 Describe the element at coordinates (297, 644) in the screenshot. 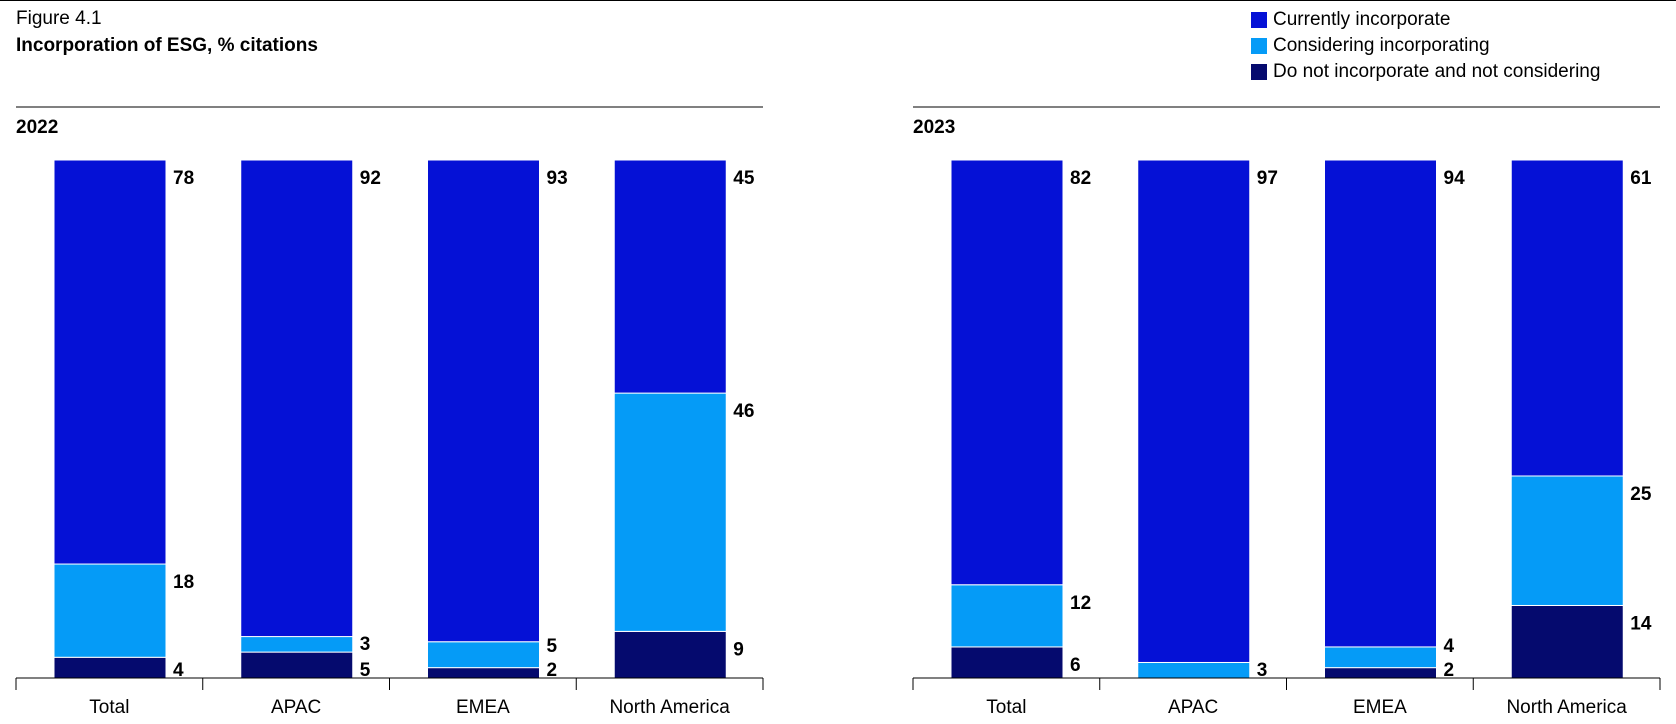

I see `bar-2022-apac-considering` at that location.